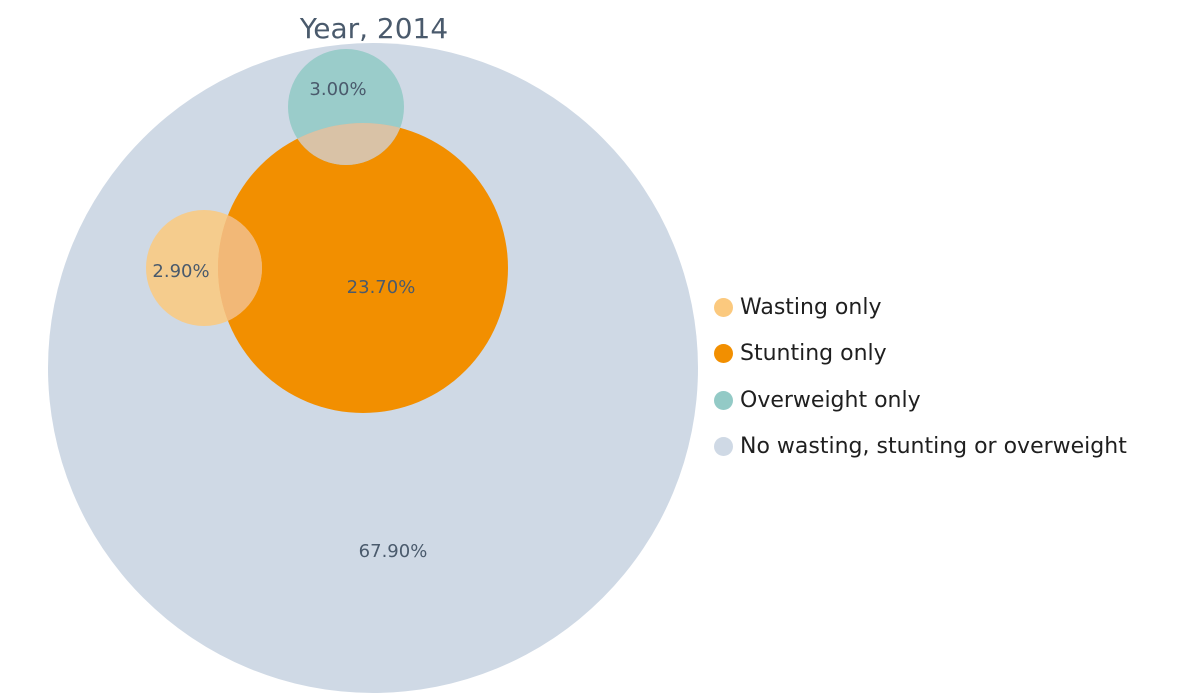 Image resolution: width=1200 pixels, height=700 pixels. What do you see at coordinates (723, 447) in the screenshot?
I see `legend-swatch-none` at bounding box center [723, 447].